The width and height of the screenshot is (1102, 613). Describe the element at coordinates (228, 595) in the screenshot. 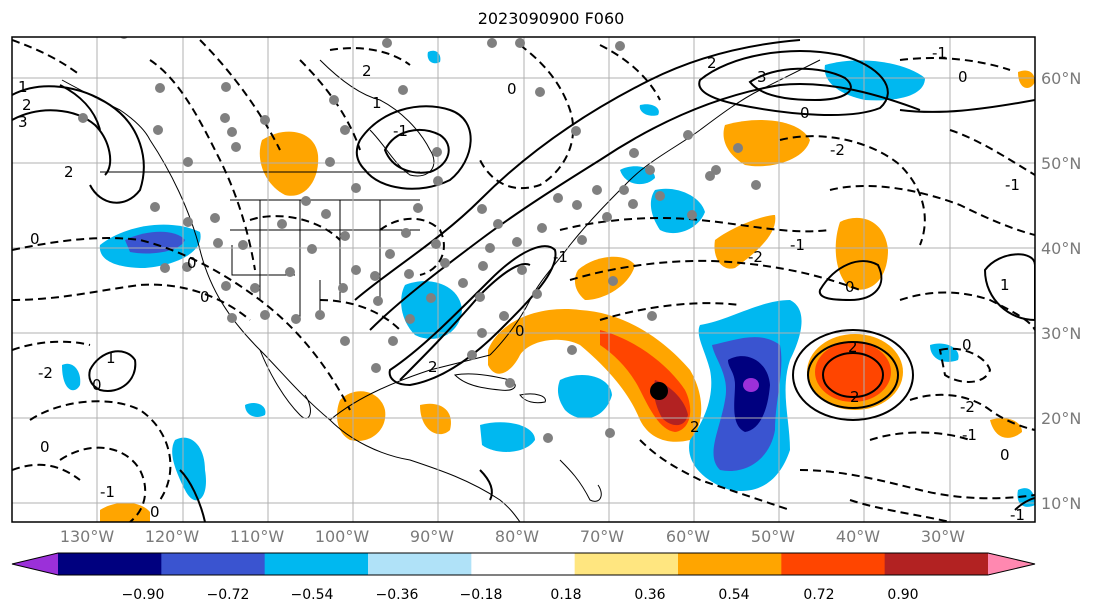

I see `colorbar-tick: −0.72` at that location.